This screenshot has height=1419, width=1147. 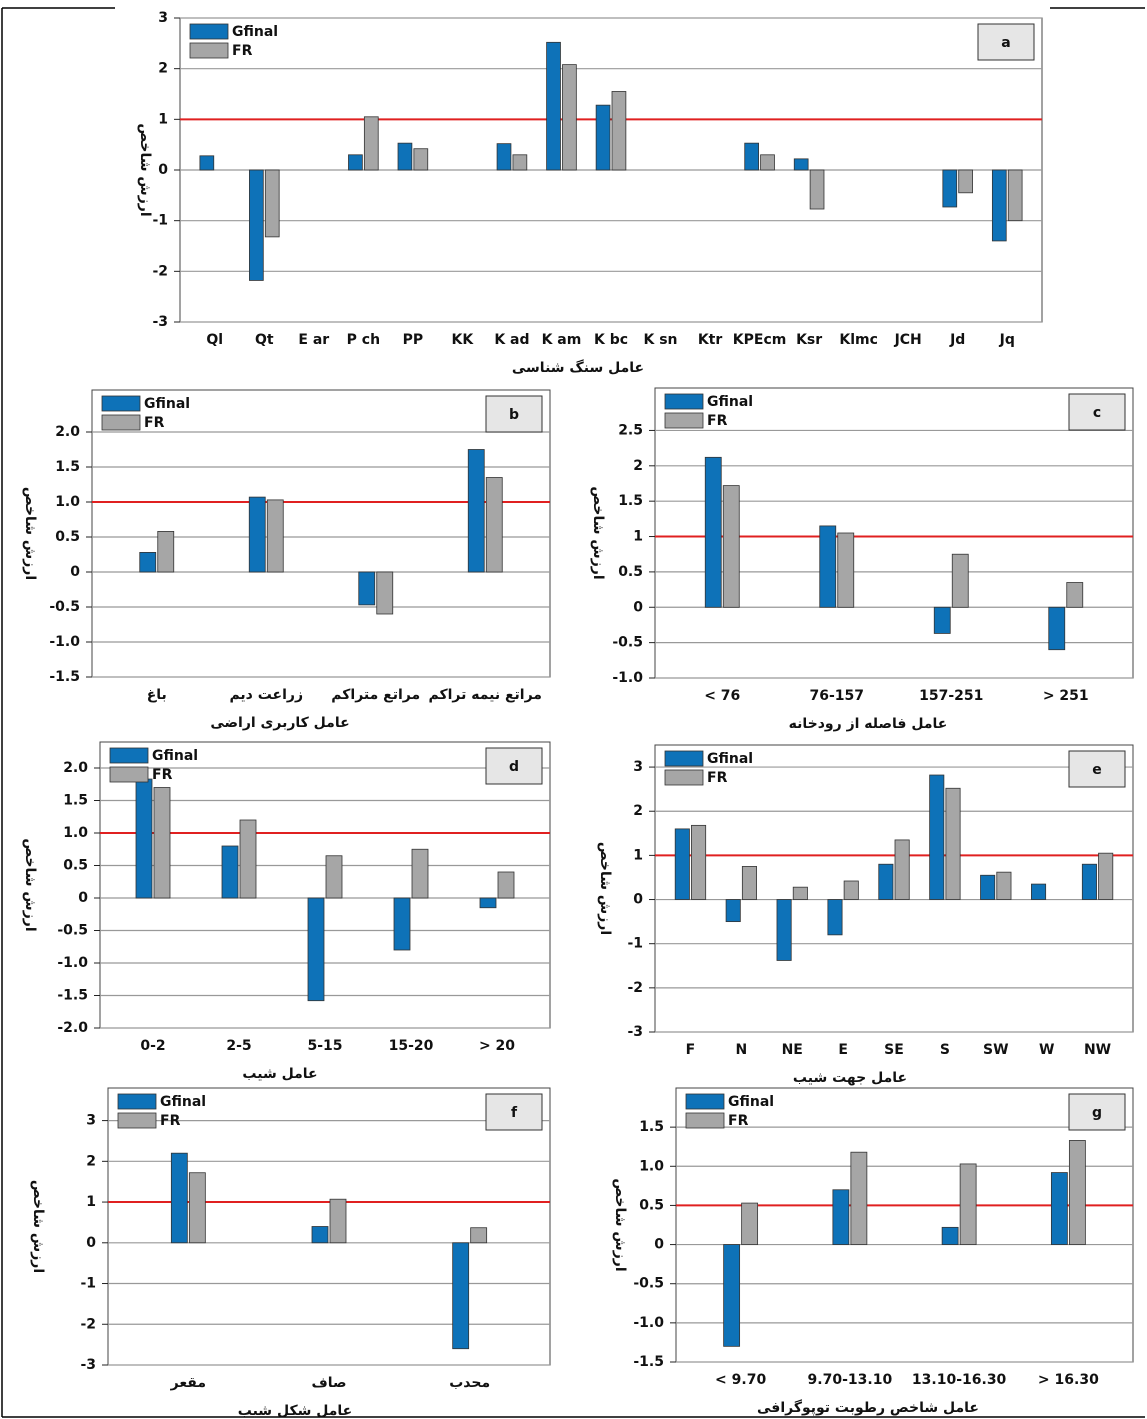 What do you see at coordinates (951, 696) in the screenshot?
I see `x-tick-label: 157-251` at bounding box center [951, 696].